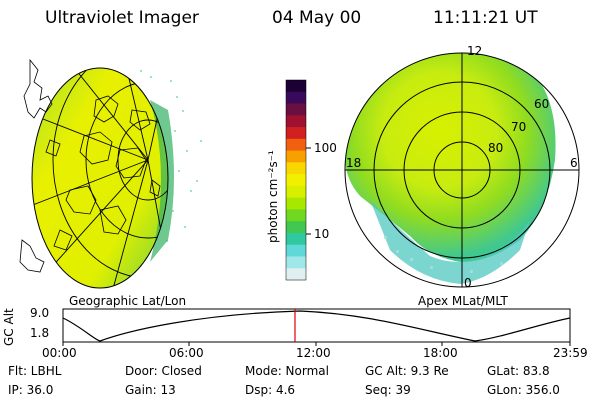  What do you see at coordinates (468, 283) in the screenshot?
I see `mlt-label-0: 0` at bounding box center [468, 283].